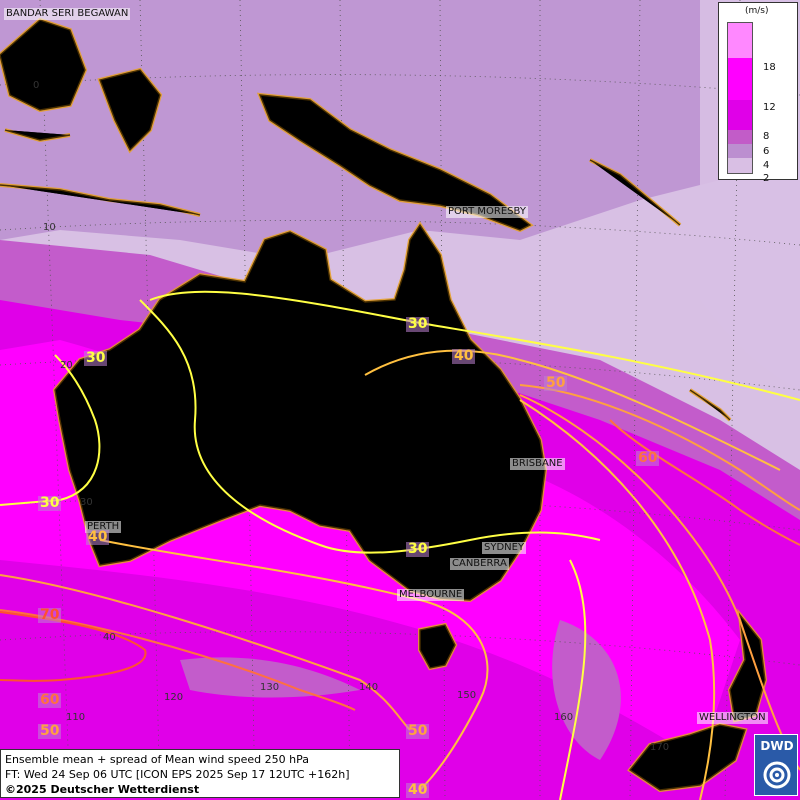  Describe the element at coordinates (174, 697) in the screenshot. I see `lon-label-120: 120` at that location.